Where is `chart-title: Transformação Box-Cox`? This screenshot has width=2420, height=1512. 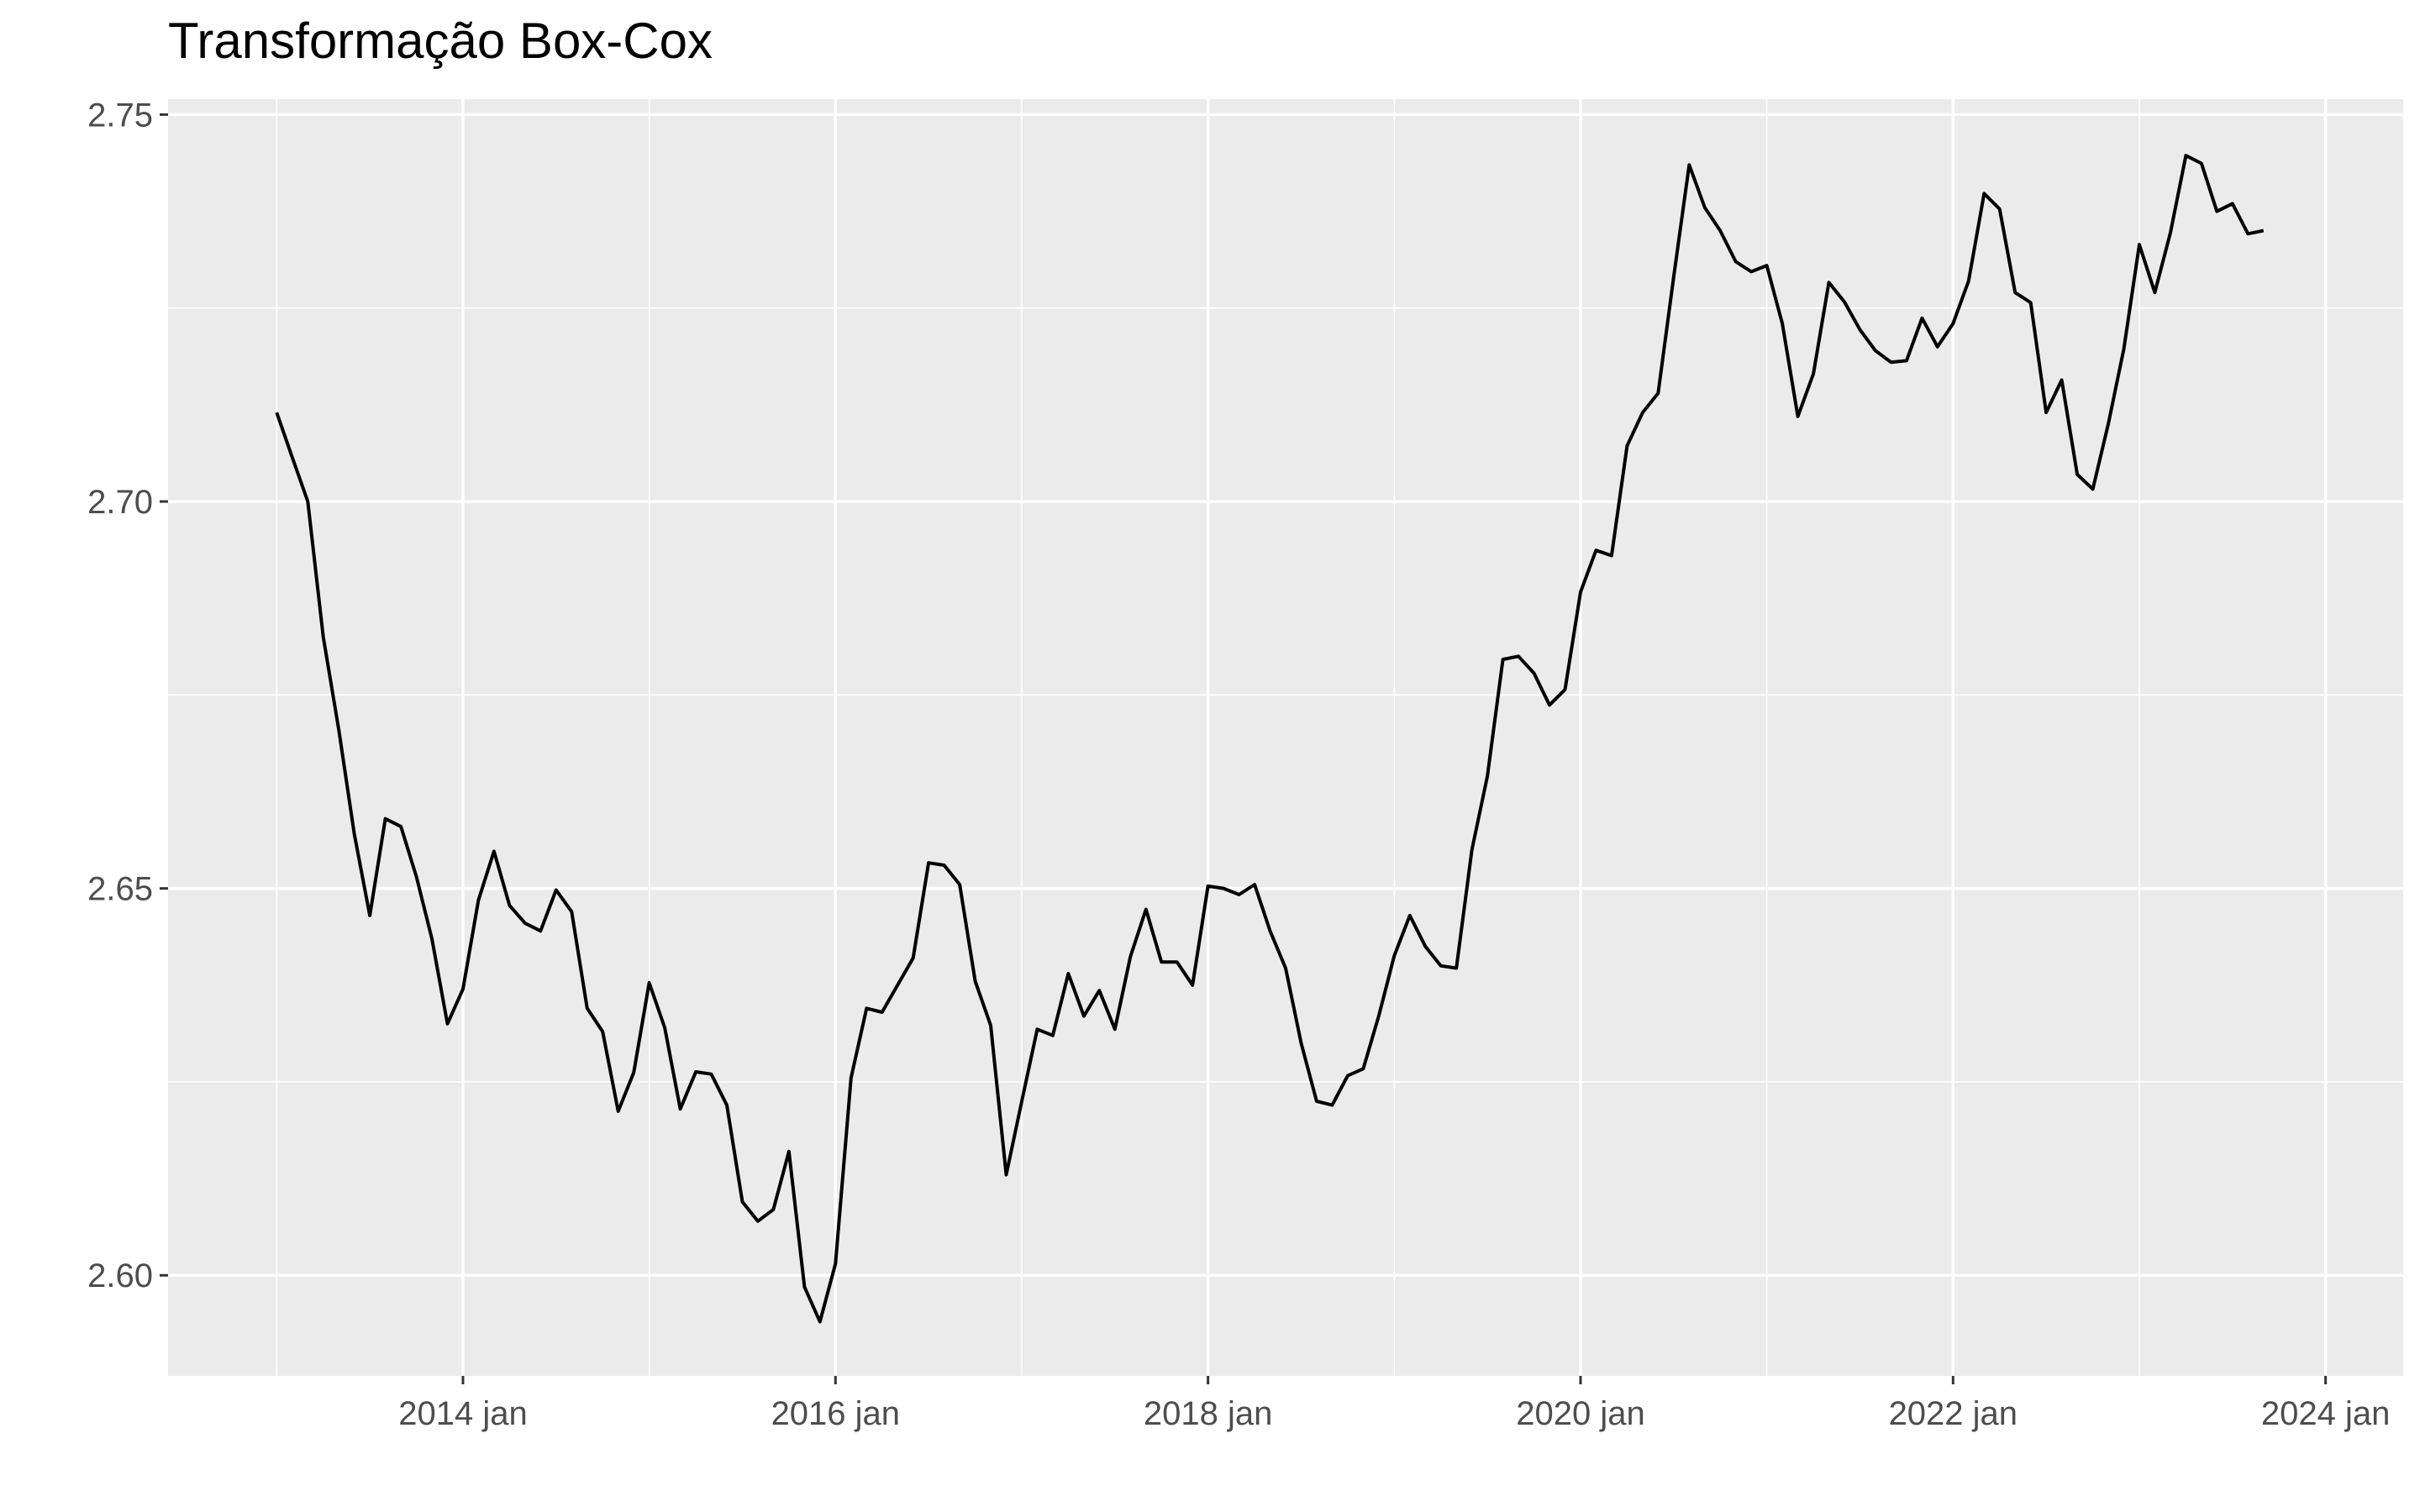
chart-title: Transformação Box-Cox is located at coordinates (440, 41).